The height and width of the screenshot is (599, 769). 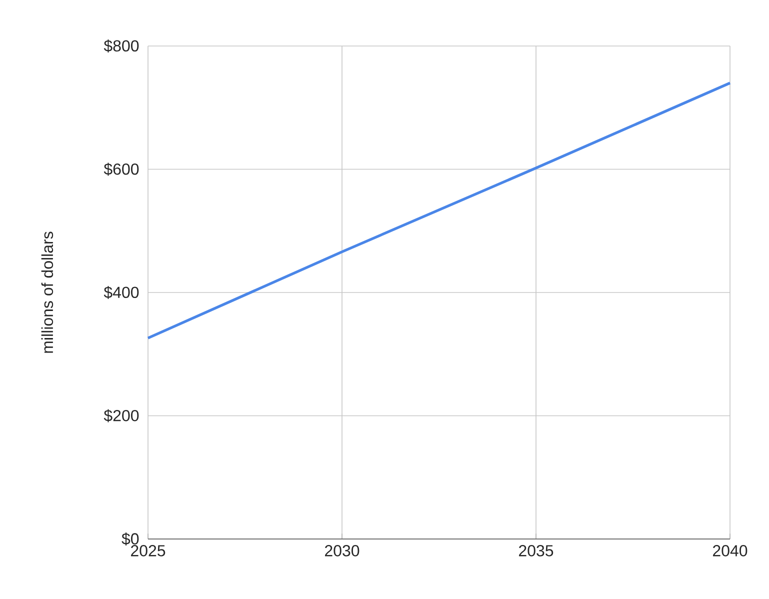 I want to click on y-axis-title: millions of dollars, so click(x=47, y=292).